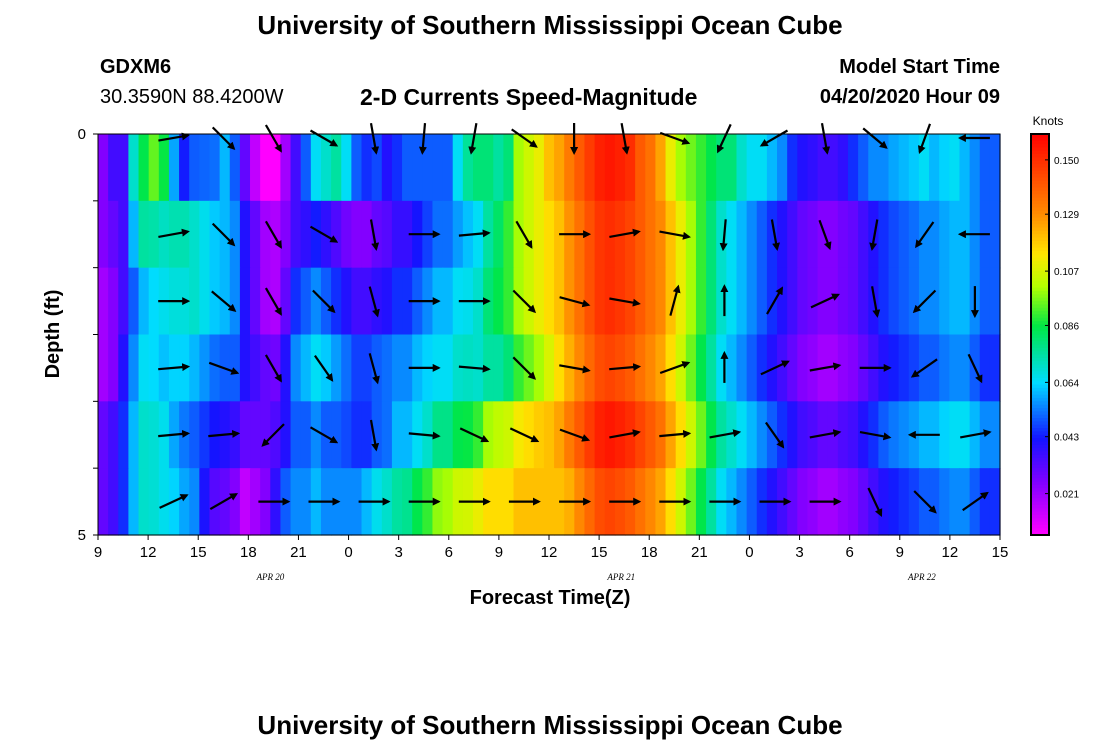  Describe the element at coordinates (148, 552) in the screenshot. I see `x-tick-label: 12` at that location.